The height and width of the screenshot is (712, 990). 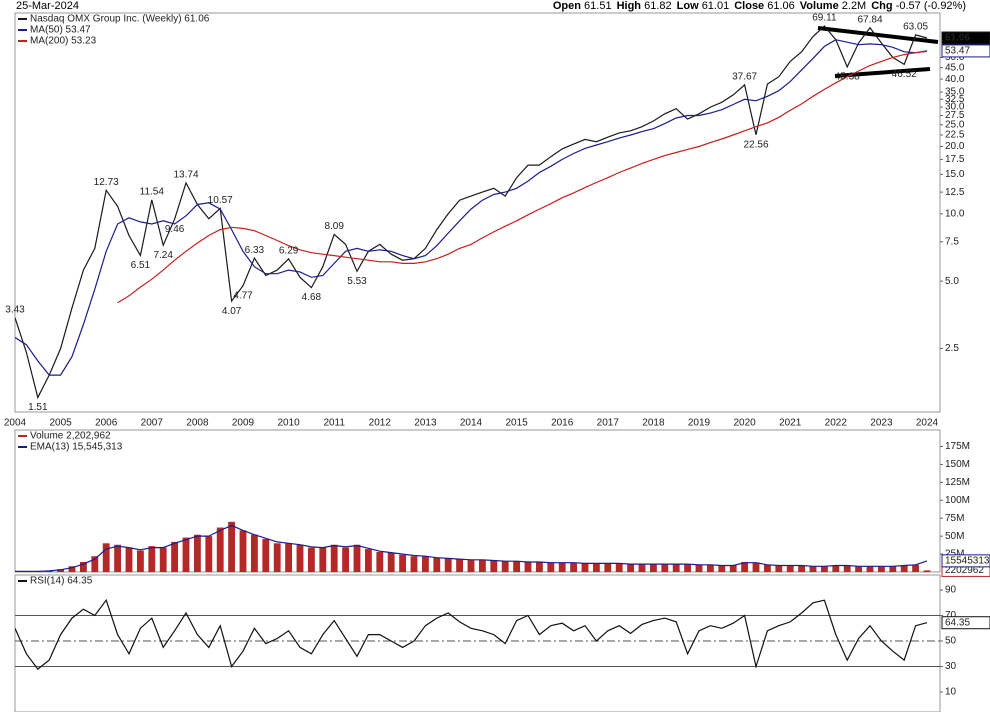 I want to click on data-label: 63.05, so click(x=915, y=27).